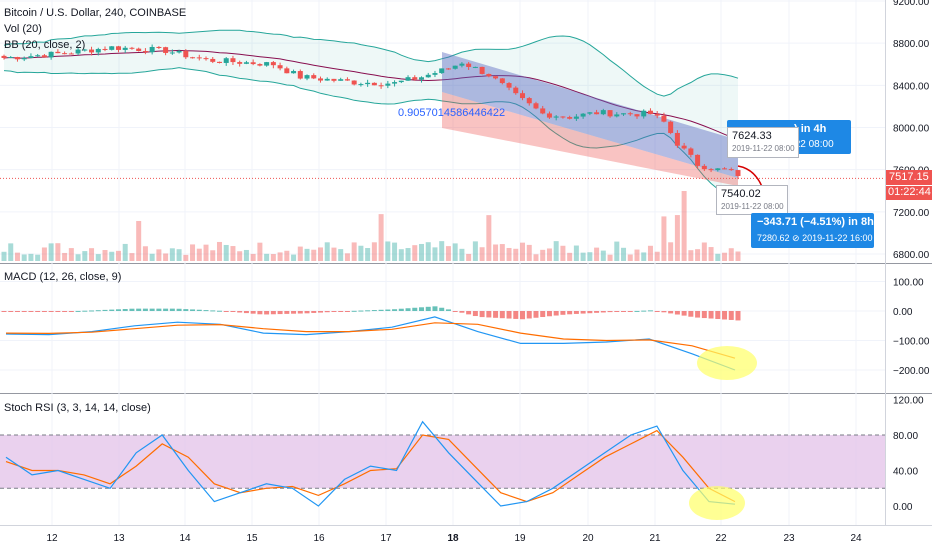 The image size is (932, 555). What do you see at coordinates (590, 139) in the screenshot?
I see `regression-channel-lower` at bounding box center [590, 139].